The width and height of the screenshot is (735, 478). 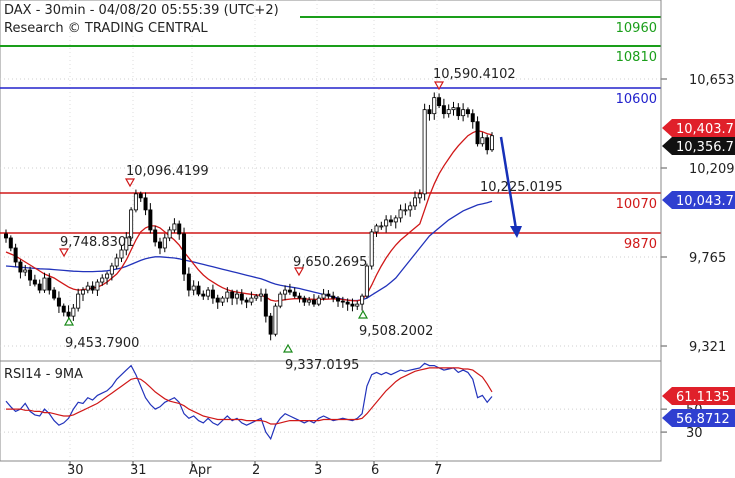 I want to click on price-tick-label: 10,653, so click(x=712, y=80).